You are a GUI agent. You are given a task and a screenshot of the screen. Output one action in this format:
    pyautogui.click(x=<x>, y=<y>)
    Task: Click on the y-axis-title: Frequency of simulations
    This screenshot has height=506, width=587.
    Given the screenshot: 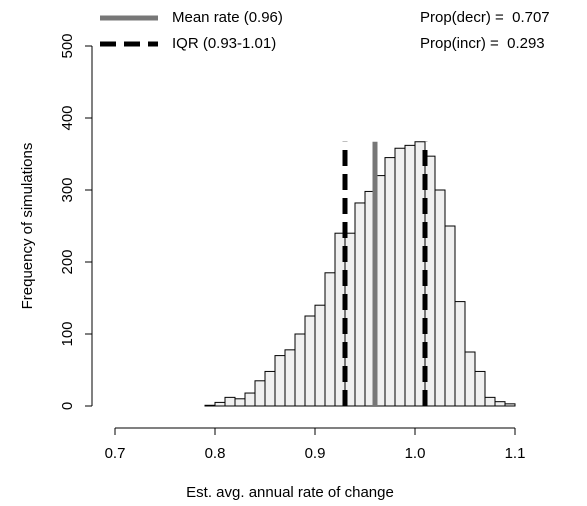 What is the action you would take?
    pyautogui.click(x=27, y=226)
    